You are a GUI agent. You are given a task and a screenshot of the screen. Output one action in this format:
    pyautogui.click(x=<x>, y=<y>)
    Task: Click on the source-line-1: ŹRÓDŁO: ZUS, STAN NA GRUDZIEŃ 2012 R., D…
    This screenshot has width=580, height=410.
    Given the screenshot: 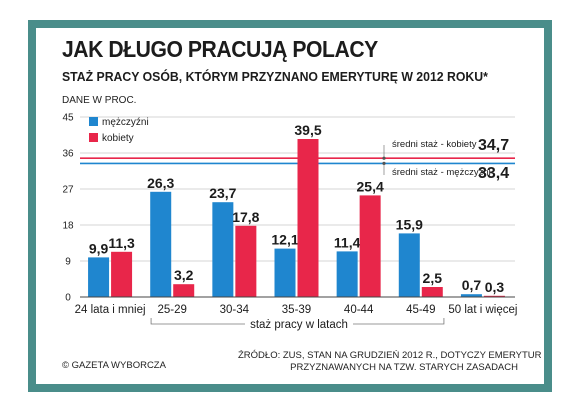 What is the action you would take?
    pyautogui.click(x=390, y=355)
    